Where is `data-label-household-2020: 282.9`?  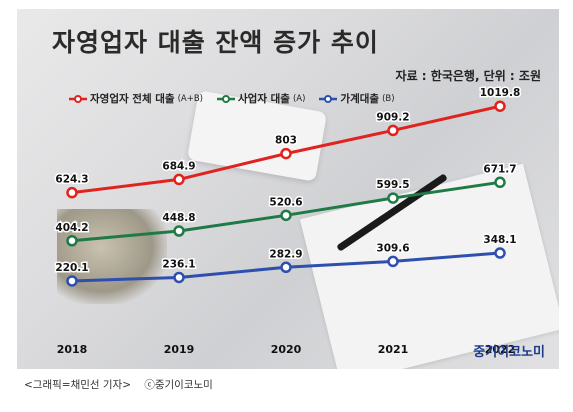 data-label-household-2020: 282.9 is located at coordinates (285, 254).